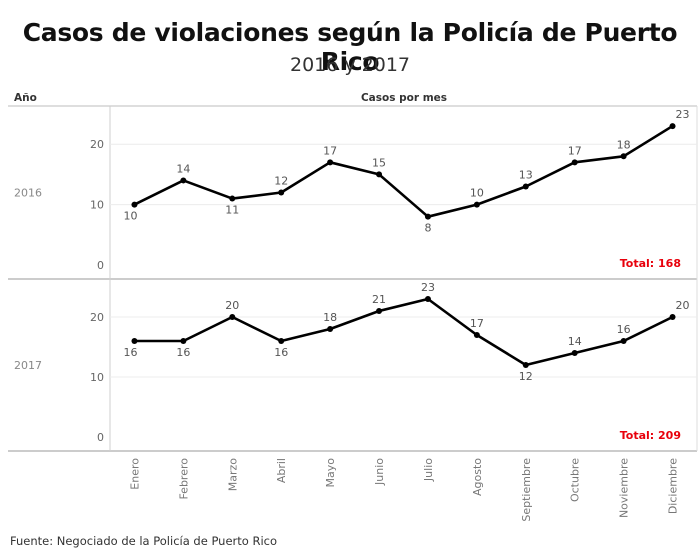 This screenshot has height=560, width=700. What do you see at coordinates (477, 477) in the screenshot?
I see `x-tick-label: Agosto` at bounding box center [477, 477].